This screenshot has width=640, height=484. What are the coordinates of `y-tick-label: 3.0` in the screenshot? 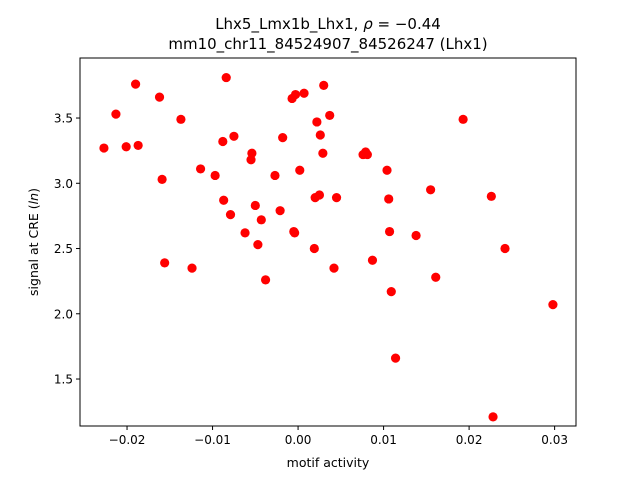 It's located at (63, 184).